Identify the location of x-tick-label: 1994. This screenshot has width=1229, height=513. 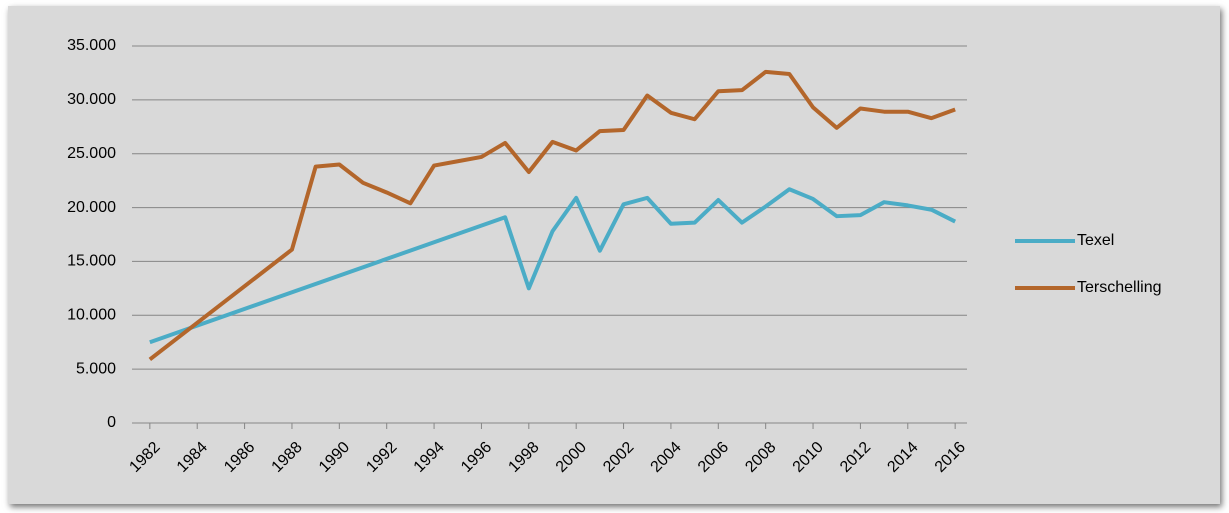
(429, 457).